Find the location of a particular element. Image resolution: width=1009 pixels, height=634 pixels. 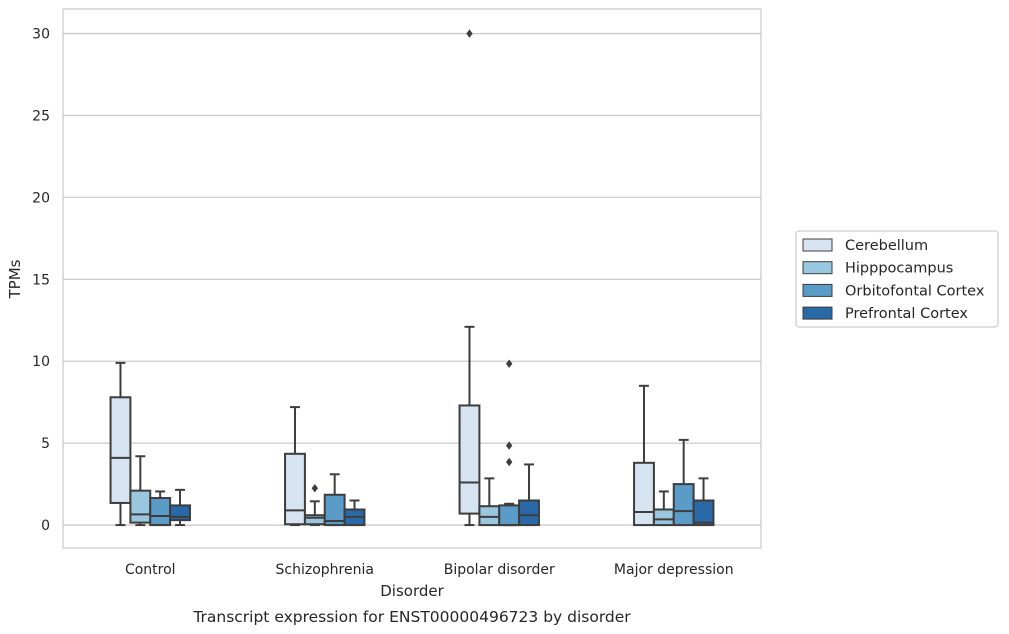

y-tick-label: 10 is located at coordinates (41, 362).